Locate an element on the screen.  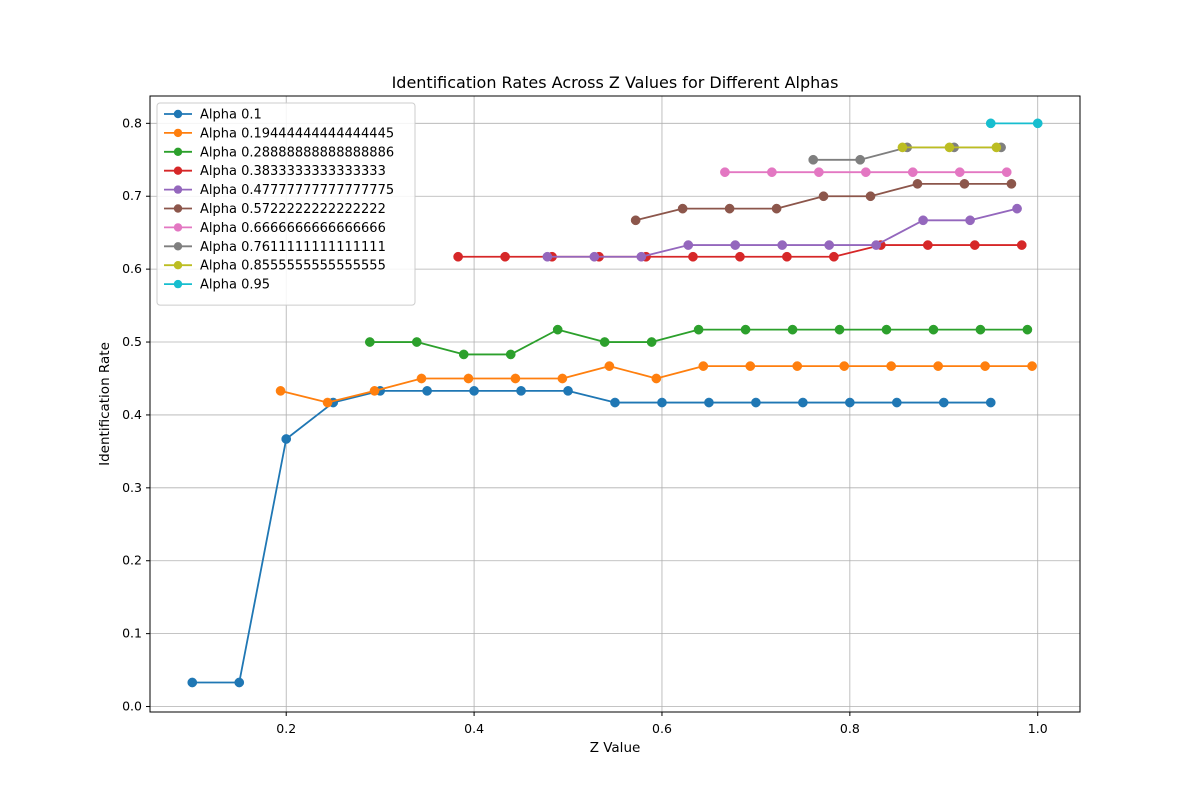
legend-label: Alpha 0.5722222222222222 is located at coordinates (293, 209).